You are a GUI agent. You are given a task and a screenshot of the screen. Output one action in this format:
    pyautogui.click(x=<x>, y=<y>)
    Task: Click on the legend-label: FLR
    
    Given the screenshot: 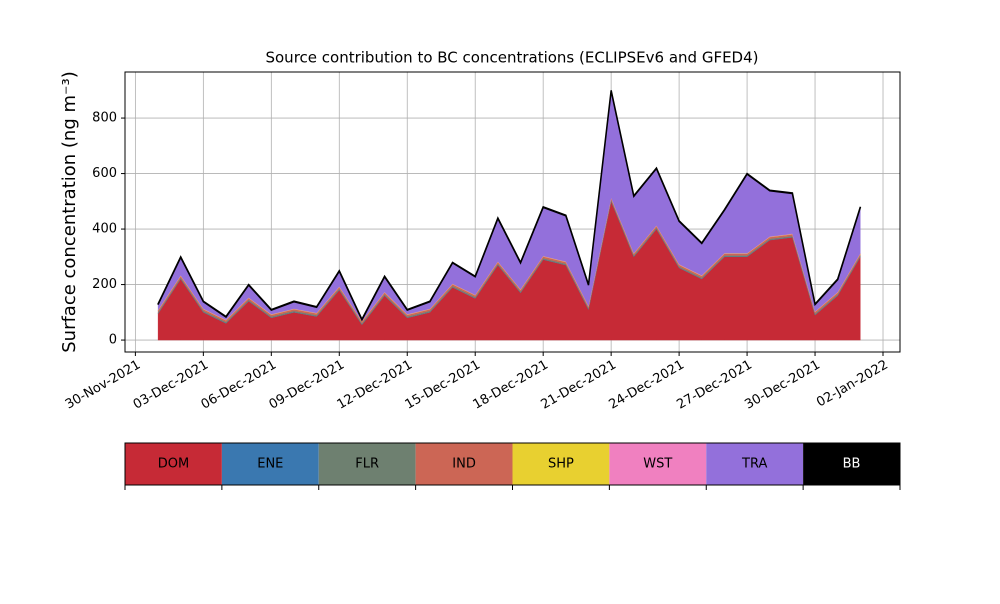 What is the action you would take?
    pyautogui.click(x=367, y=464)
    